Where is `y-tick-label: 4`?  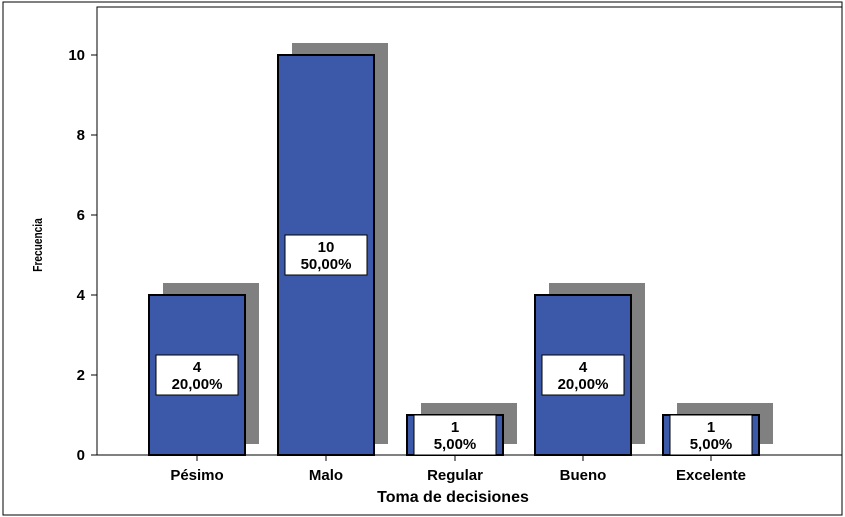
y-tick-label: 4 is located at coordinates (81, 295).